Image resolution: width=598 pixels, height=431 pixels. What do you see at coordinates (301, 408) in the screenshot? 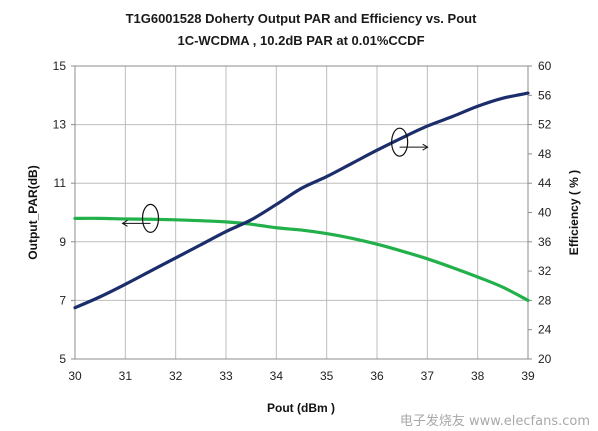
I see `x-axis-title: Pout (dBm )` at bounding box center [301, 408].